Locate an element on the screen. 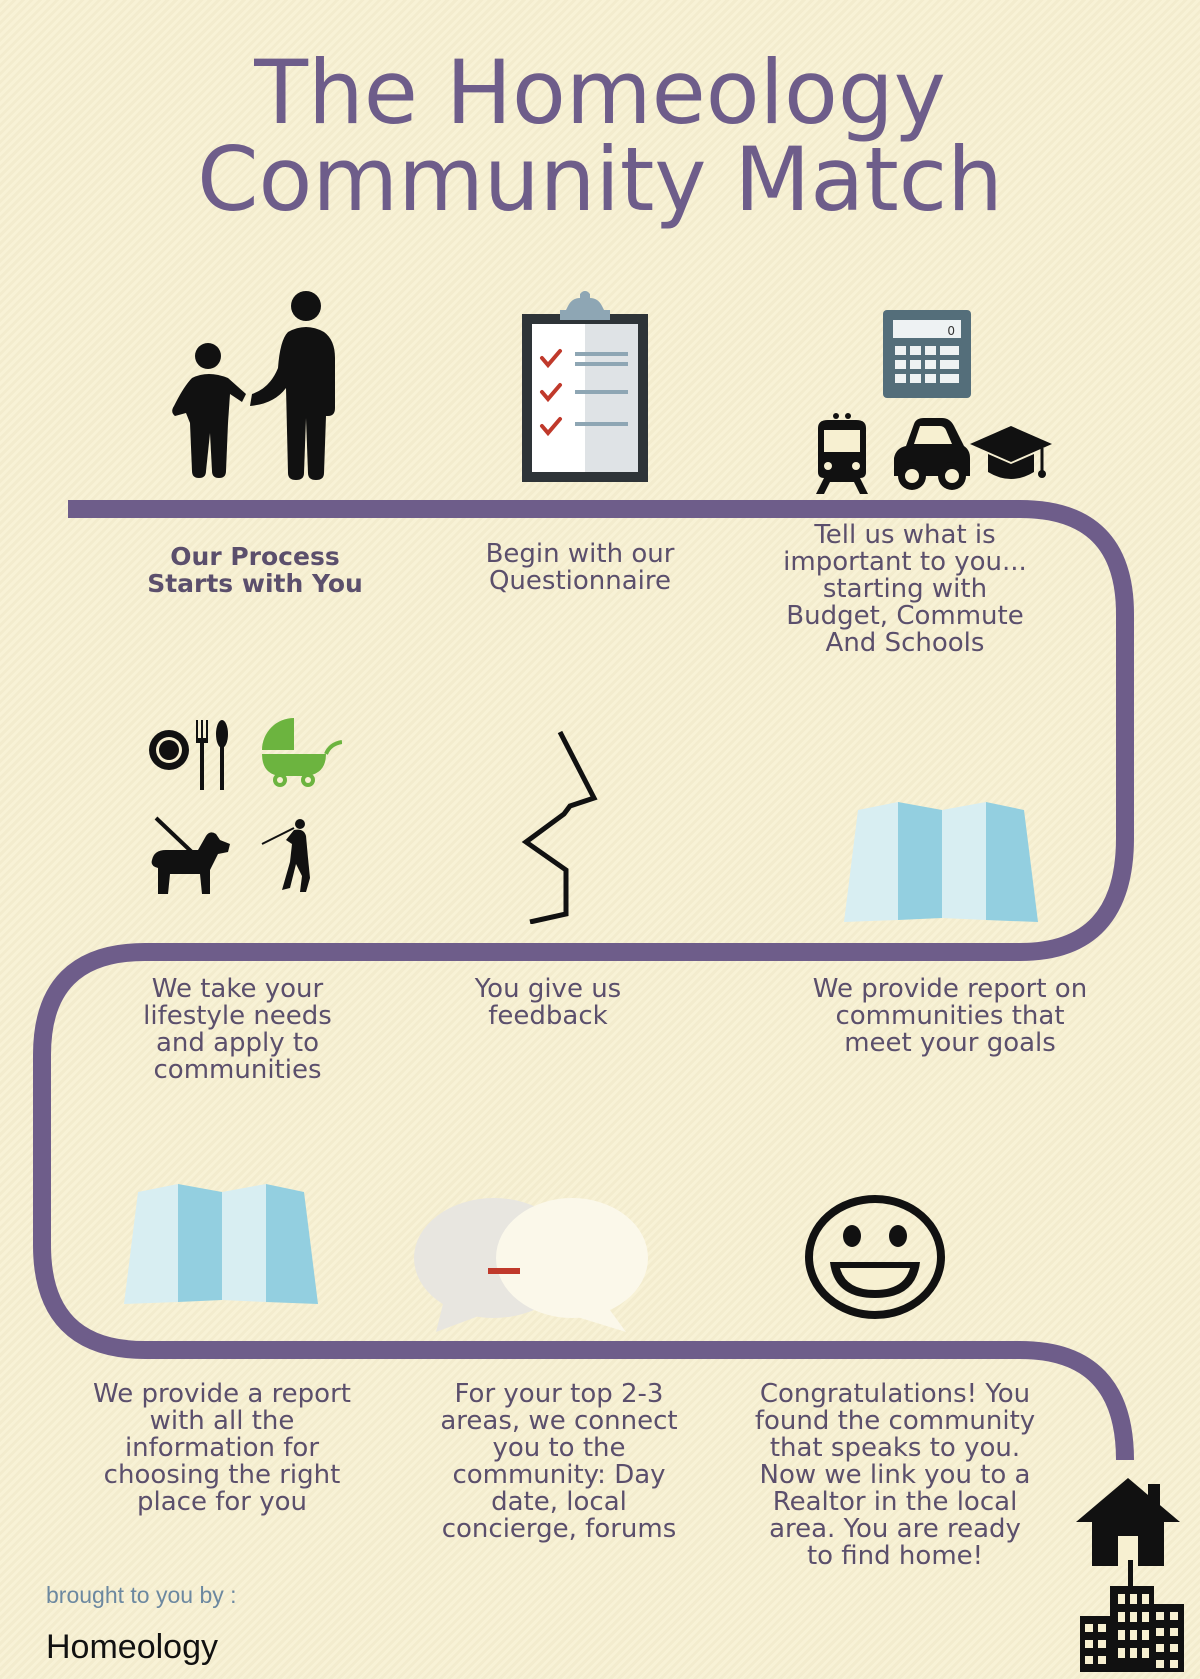 The height and width of the screenshot is (1679, 1200). train-icon is located at coordinates (842, 453).